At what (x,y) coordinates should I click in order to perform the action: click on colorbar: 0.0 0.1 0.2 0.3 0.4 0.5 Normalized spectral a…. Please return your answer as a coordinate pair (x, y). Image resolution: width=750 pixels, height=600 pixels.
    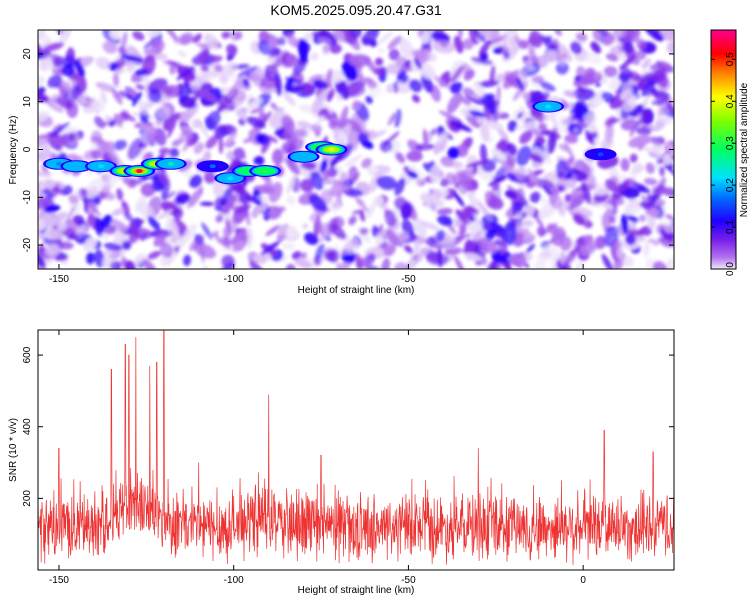
    Looking at the image, I should click on (730, 152).